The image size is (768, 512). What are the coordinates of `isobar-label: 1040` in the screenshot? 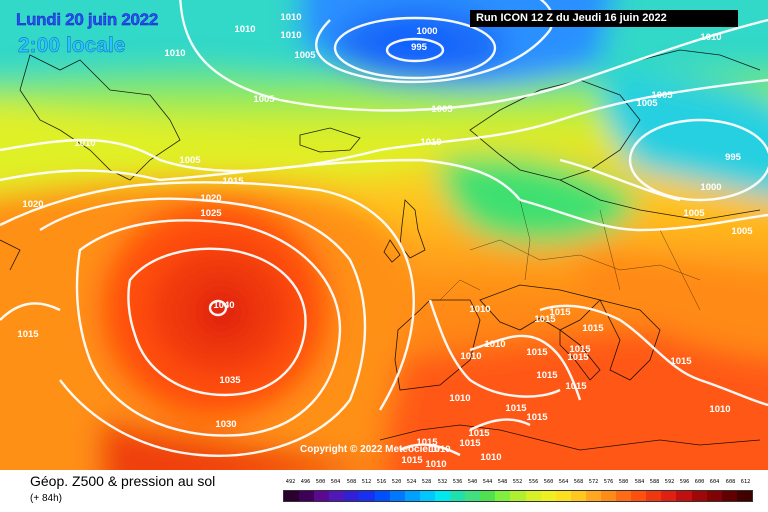 It's located at (223, 305).